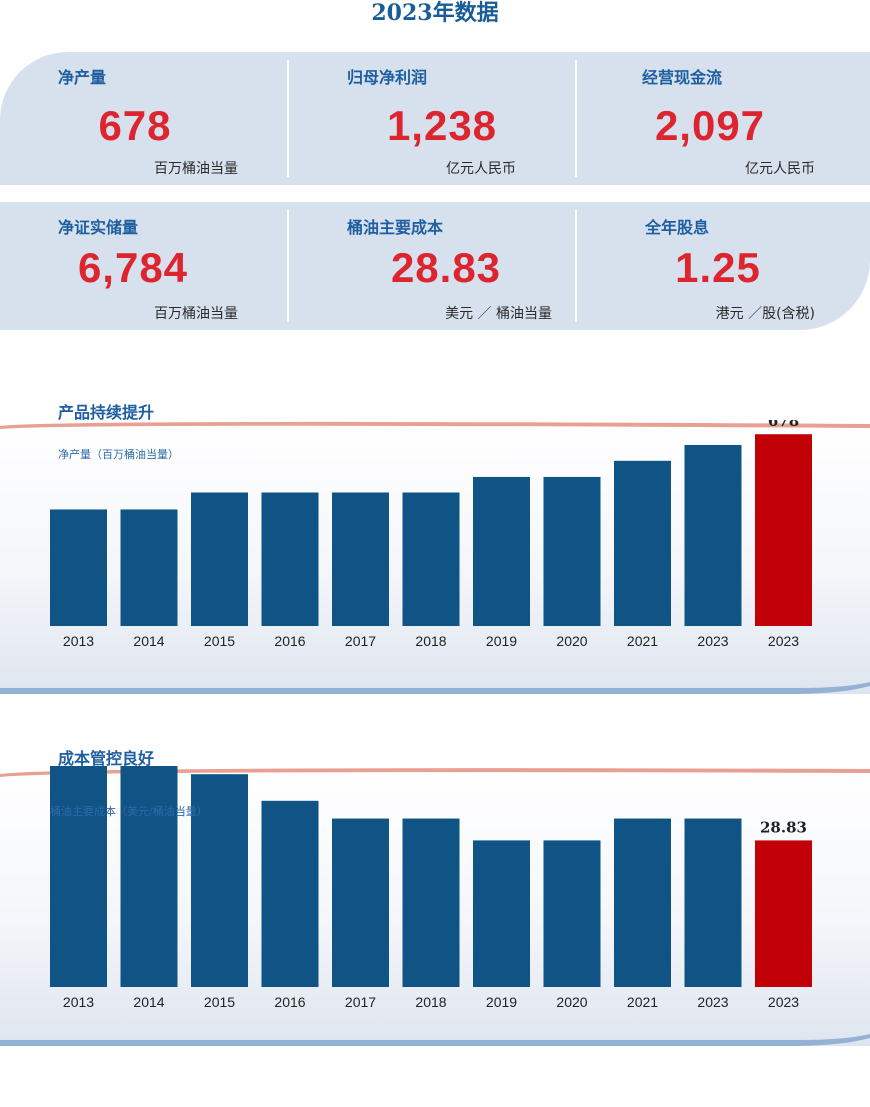 This screenshot has height=1107, width=870. What do you see at coordinates (501, 1002) in the screenshot?
I see `chart2-tick-label: 2019` at bounding box center [501, 1002].